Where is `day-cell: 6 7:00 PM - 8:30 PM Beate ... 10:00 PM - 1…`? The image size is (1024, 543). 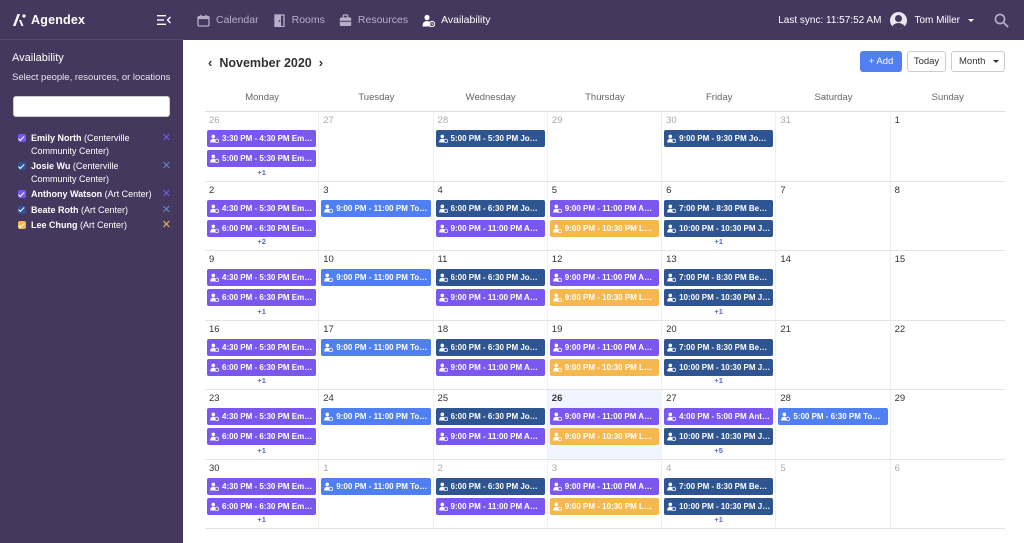 day-cell: 6 7:00 PM - 8:30 PM Beate ... 10:00 PM - 1… is located at coordinates (719, 215).